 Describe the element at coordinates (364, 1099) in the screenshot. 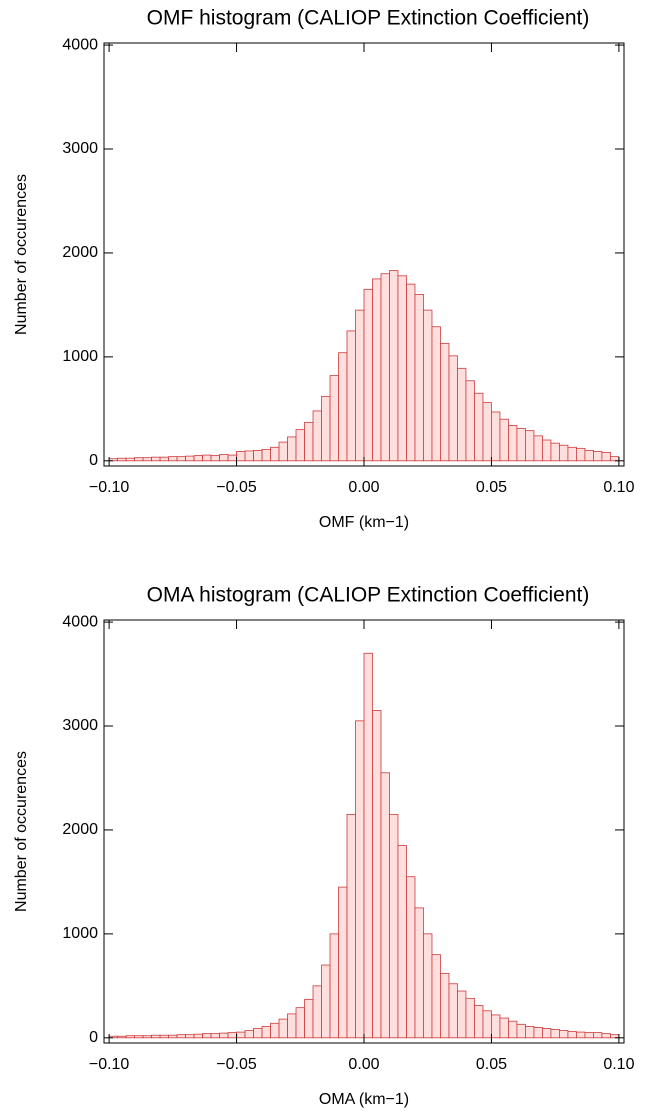

I see `x-axis-label: OMA (km−1)` at that location.